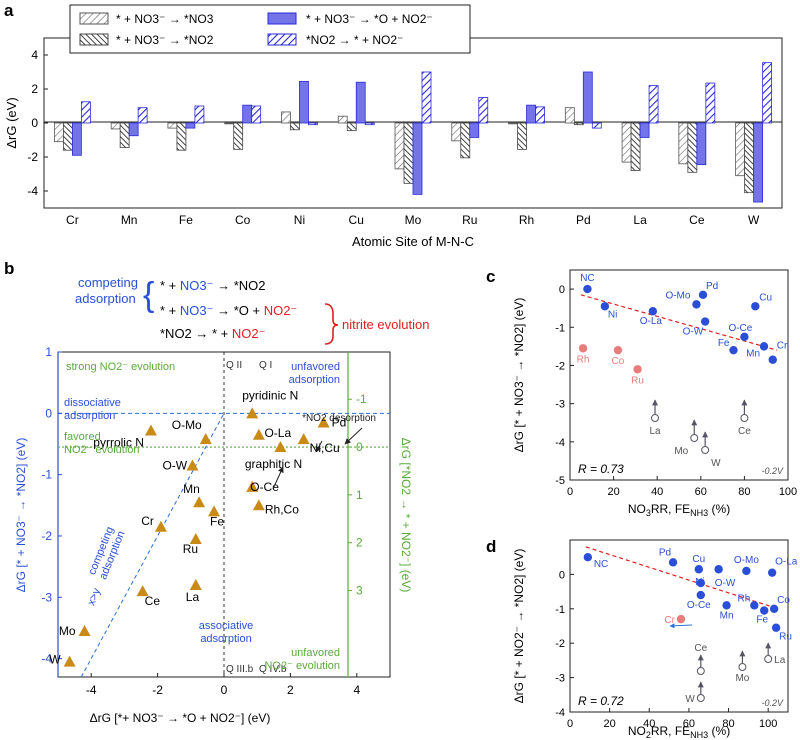 The width and height of the screenshot is (800, 740). What do you see at coordinates (562, 290) in the screenshot?
I see `c-y-tick-label: 0` at bounding box center [562, 290].